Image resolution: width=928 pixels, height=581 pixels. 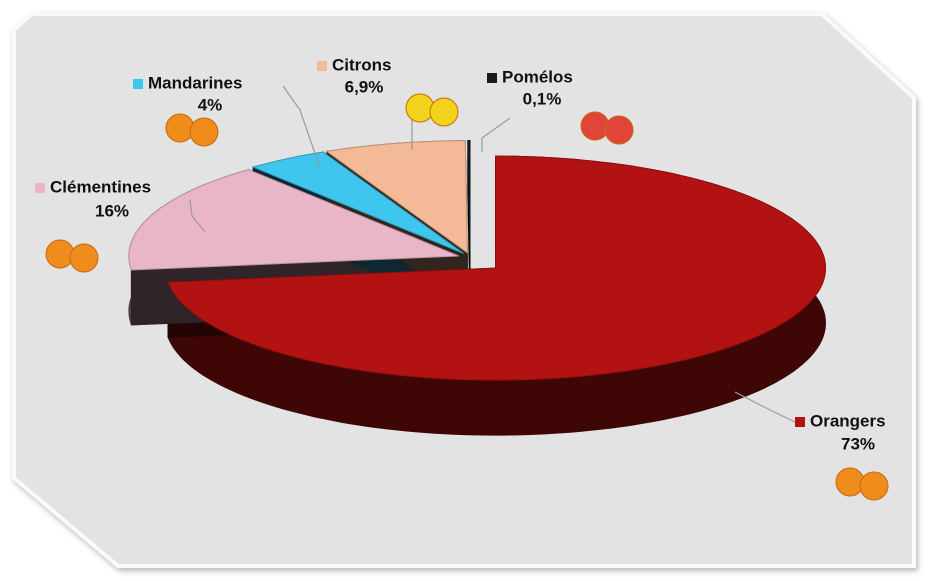 I want to click on value-label: 16%, so click(x=112, y=210).